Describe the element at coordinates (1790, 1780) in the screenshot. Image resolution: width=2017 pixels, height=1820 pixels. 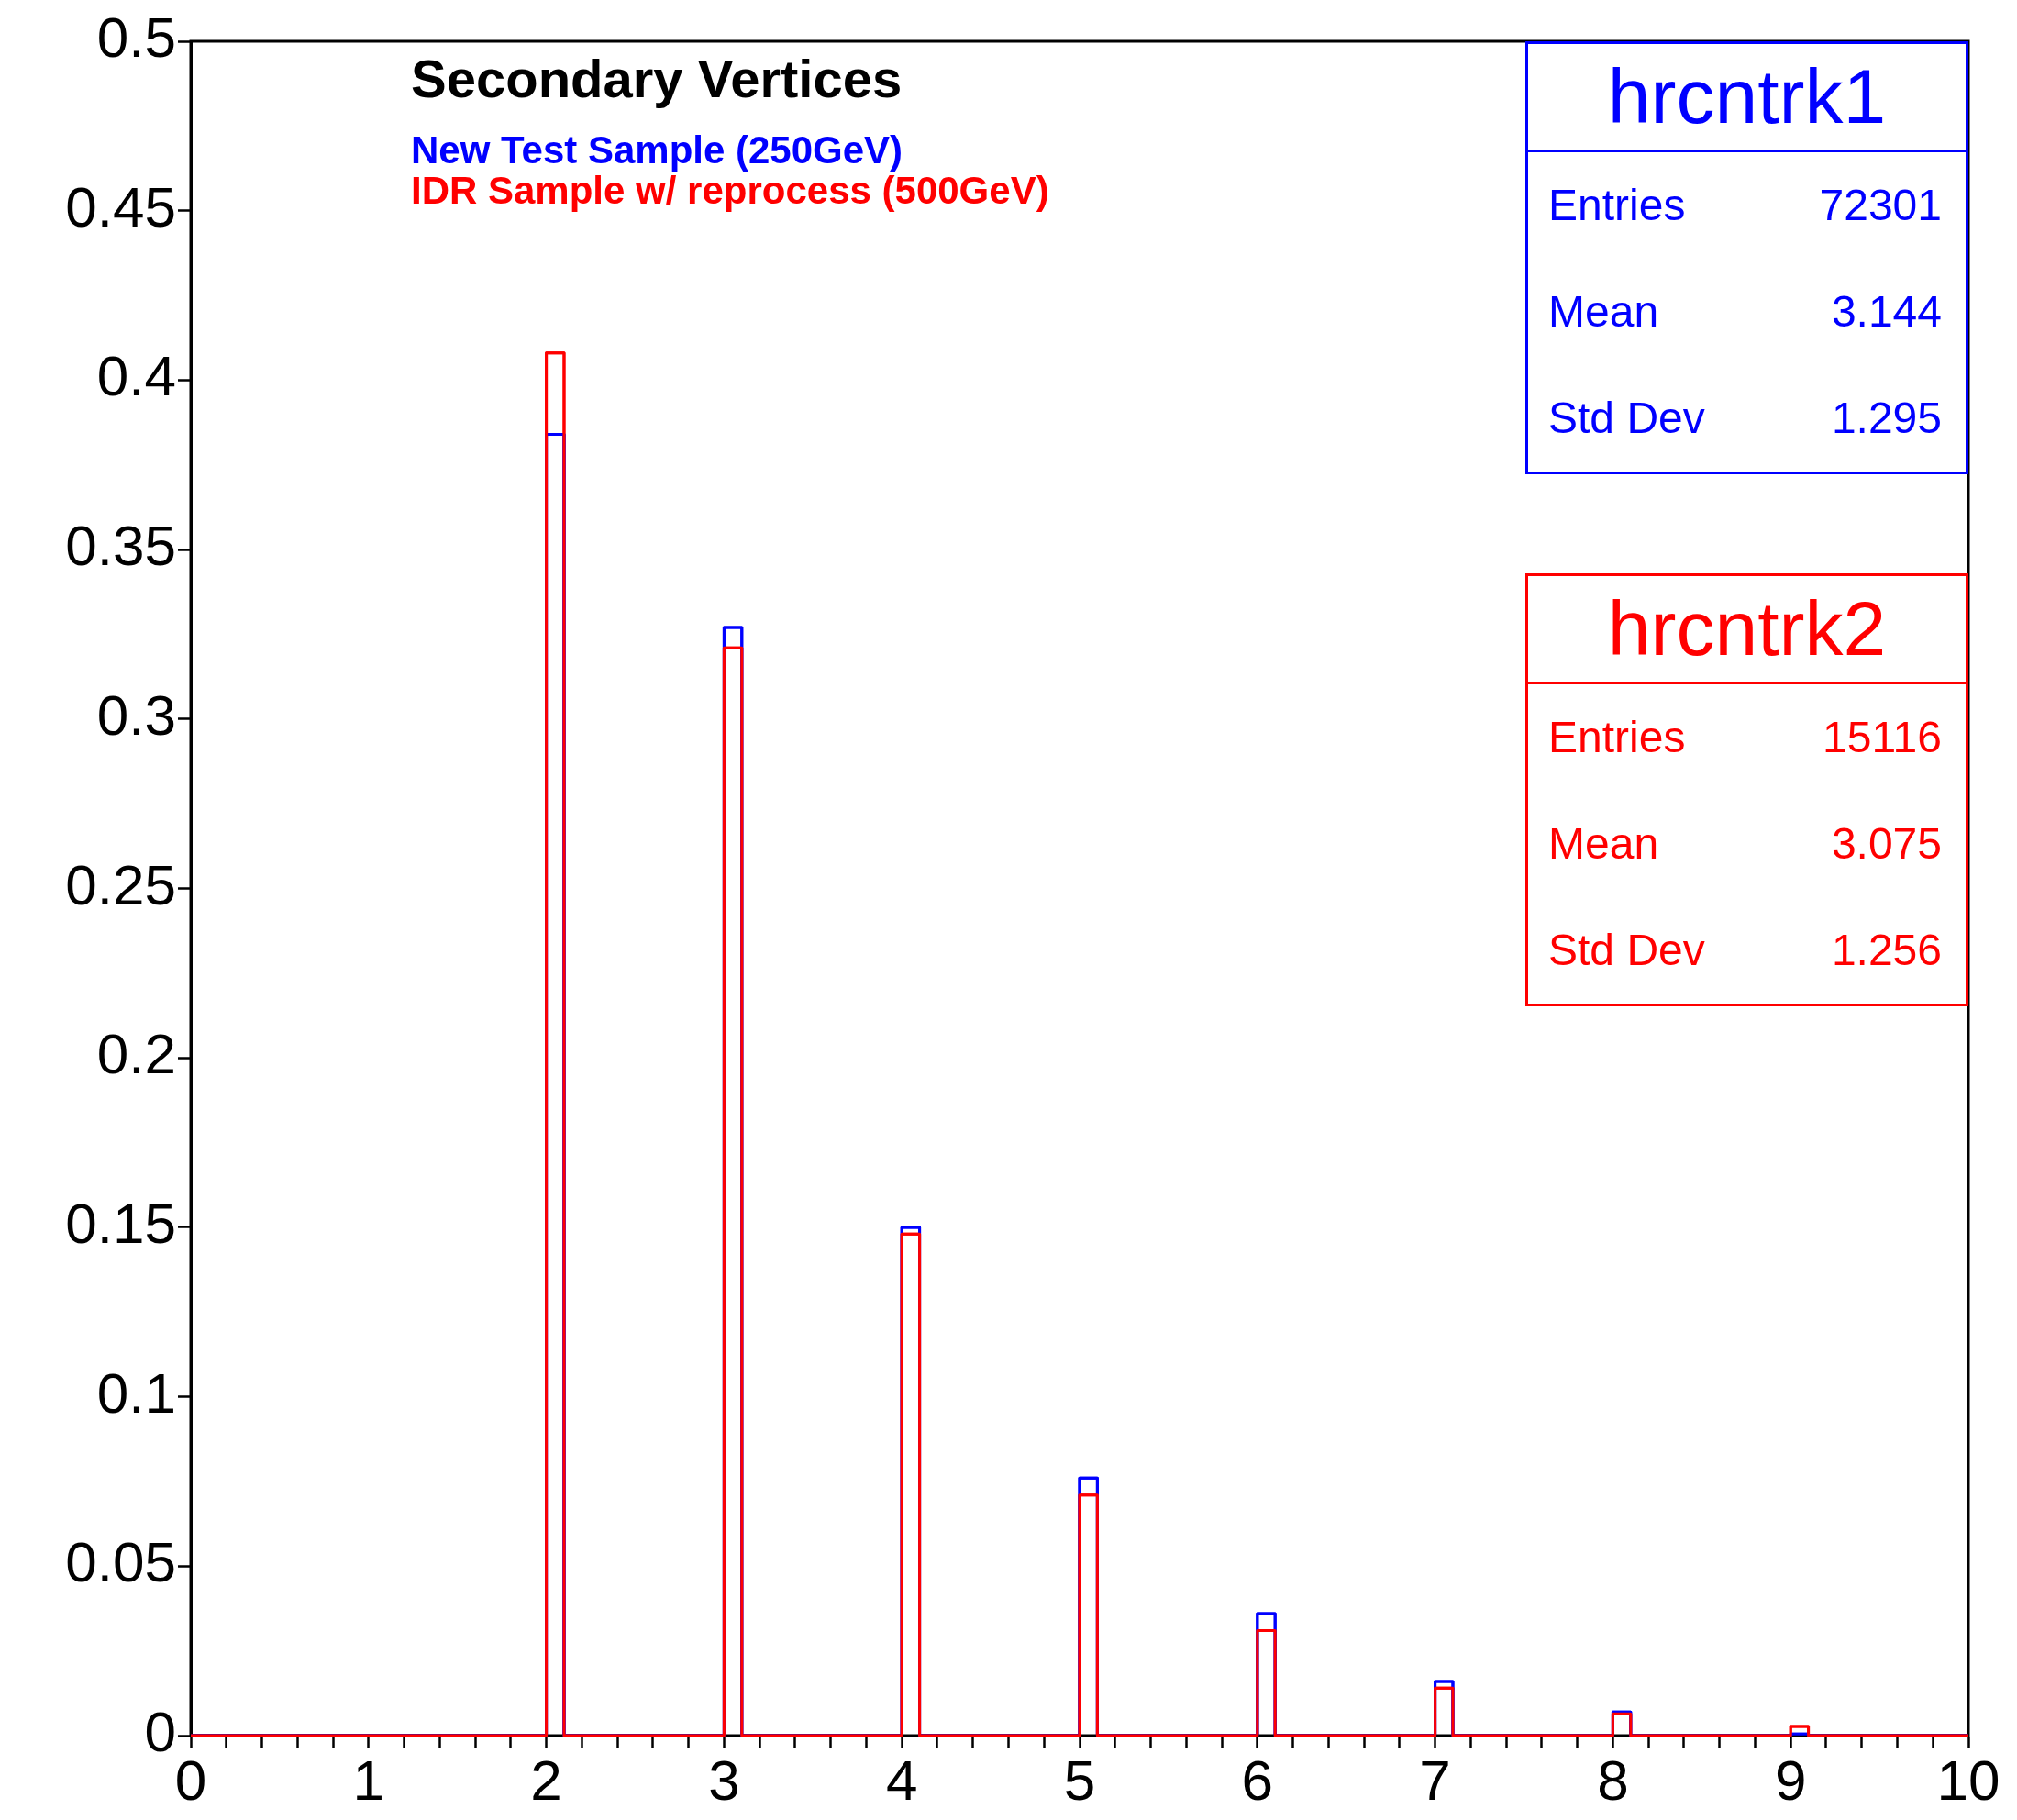
I see `x-tick-label: 9` at that location.